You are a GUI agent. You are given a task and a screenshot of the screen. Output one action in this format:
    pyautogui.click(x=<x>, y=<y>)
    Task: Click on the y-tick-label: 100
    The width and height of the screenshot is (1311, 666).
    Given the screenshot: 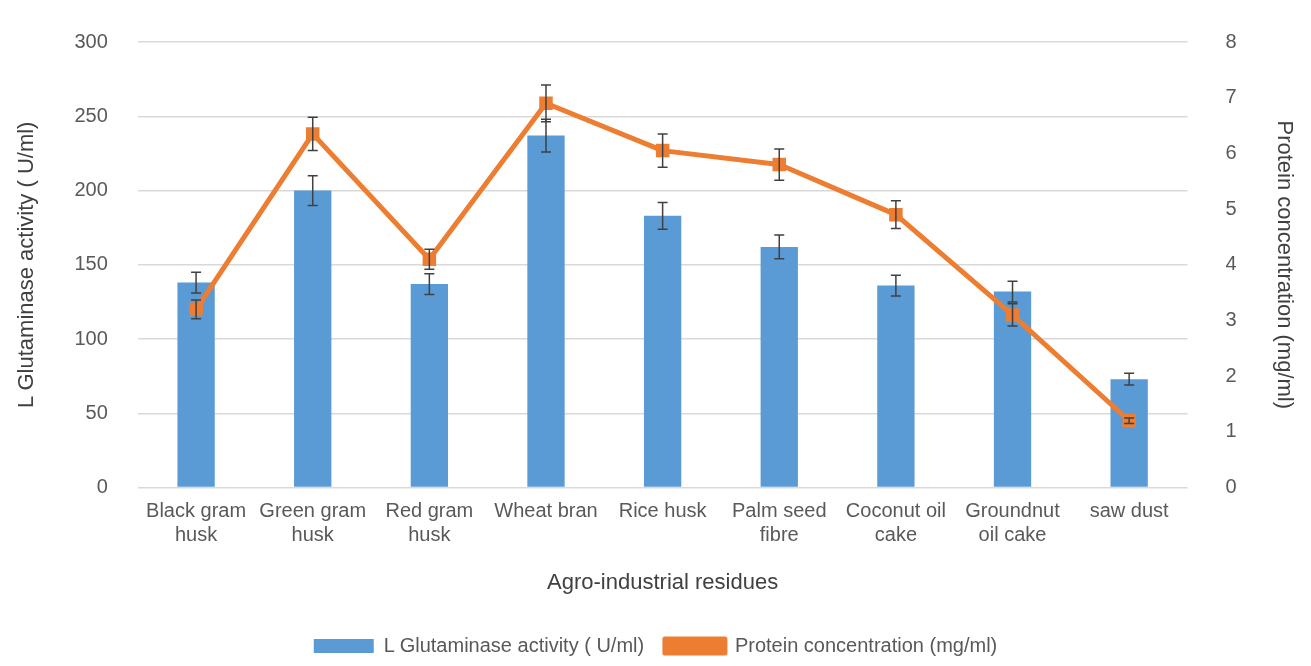 What is the action you would take?
    pyautogui.click(x=91, y=337)
    